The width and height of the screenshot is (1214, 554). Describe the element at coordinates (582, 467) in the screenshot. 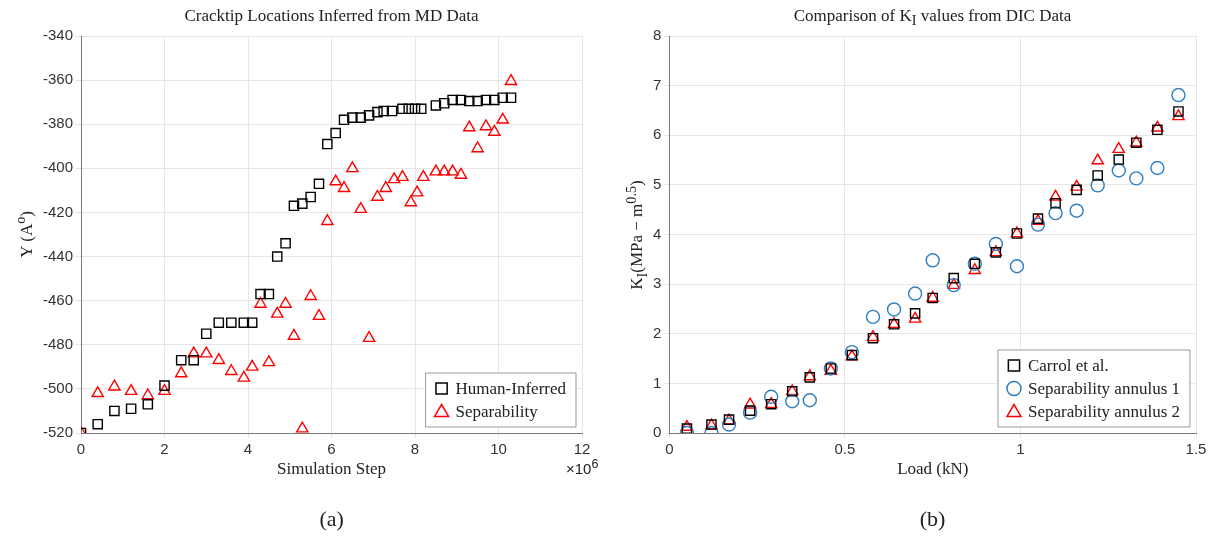

I see `text: ×10$^{6}$` at that location.